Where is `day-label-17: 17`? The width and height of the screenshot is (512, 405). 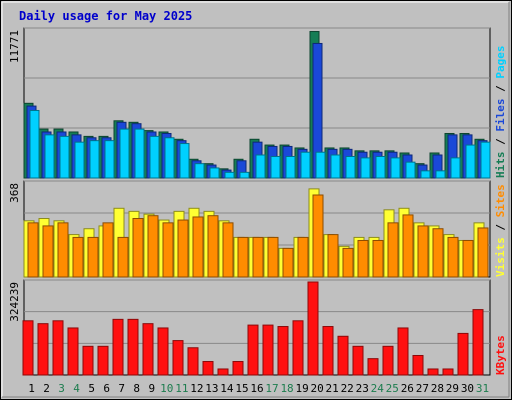 day-label-17: 17 is located at coordinates (271, 388).